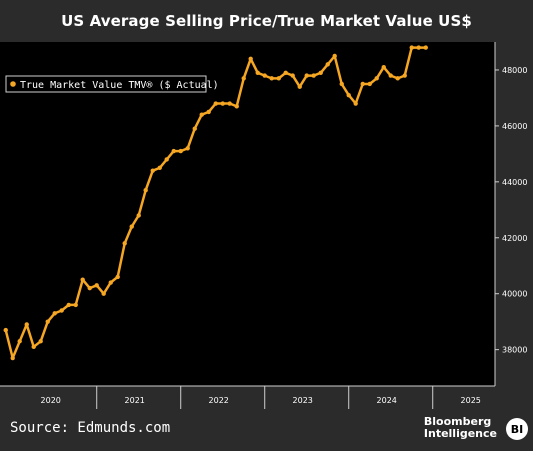  I want to click on logo-line-1: Bloomberg, so click(457, 421).